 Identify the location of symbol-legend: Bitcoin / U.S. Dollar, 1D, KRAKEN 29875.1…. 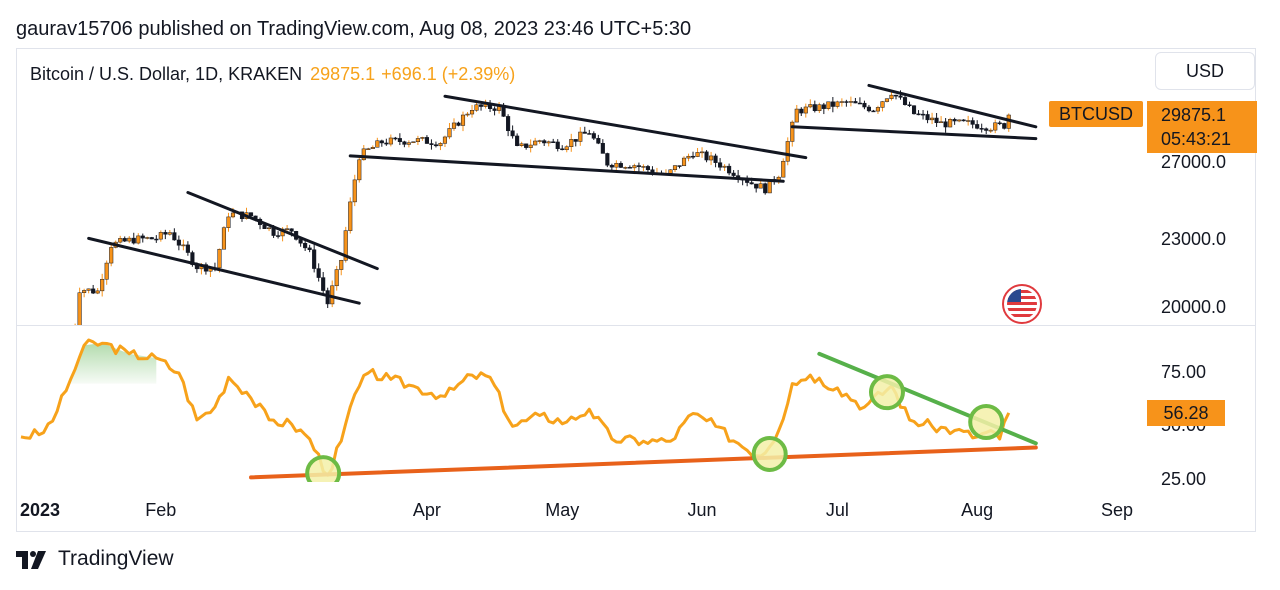
(272, 74).